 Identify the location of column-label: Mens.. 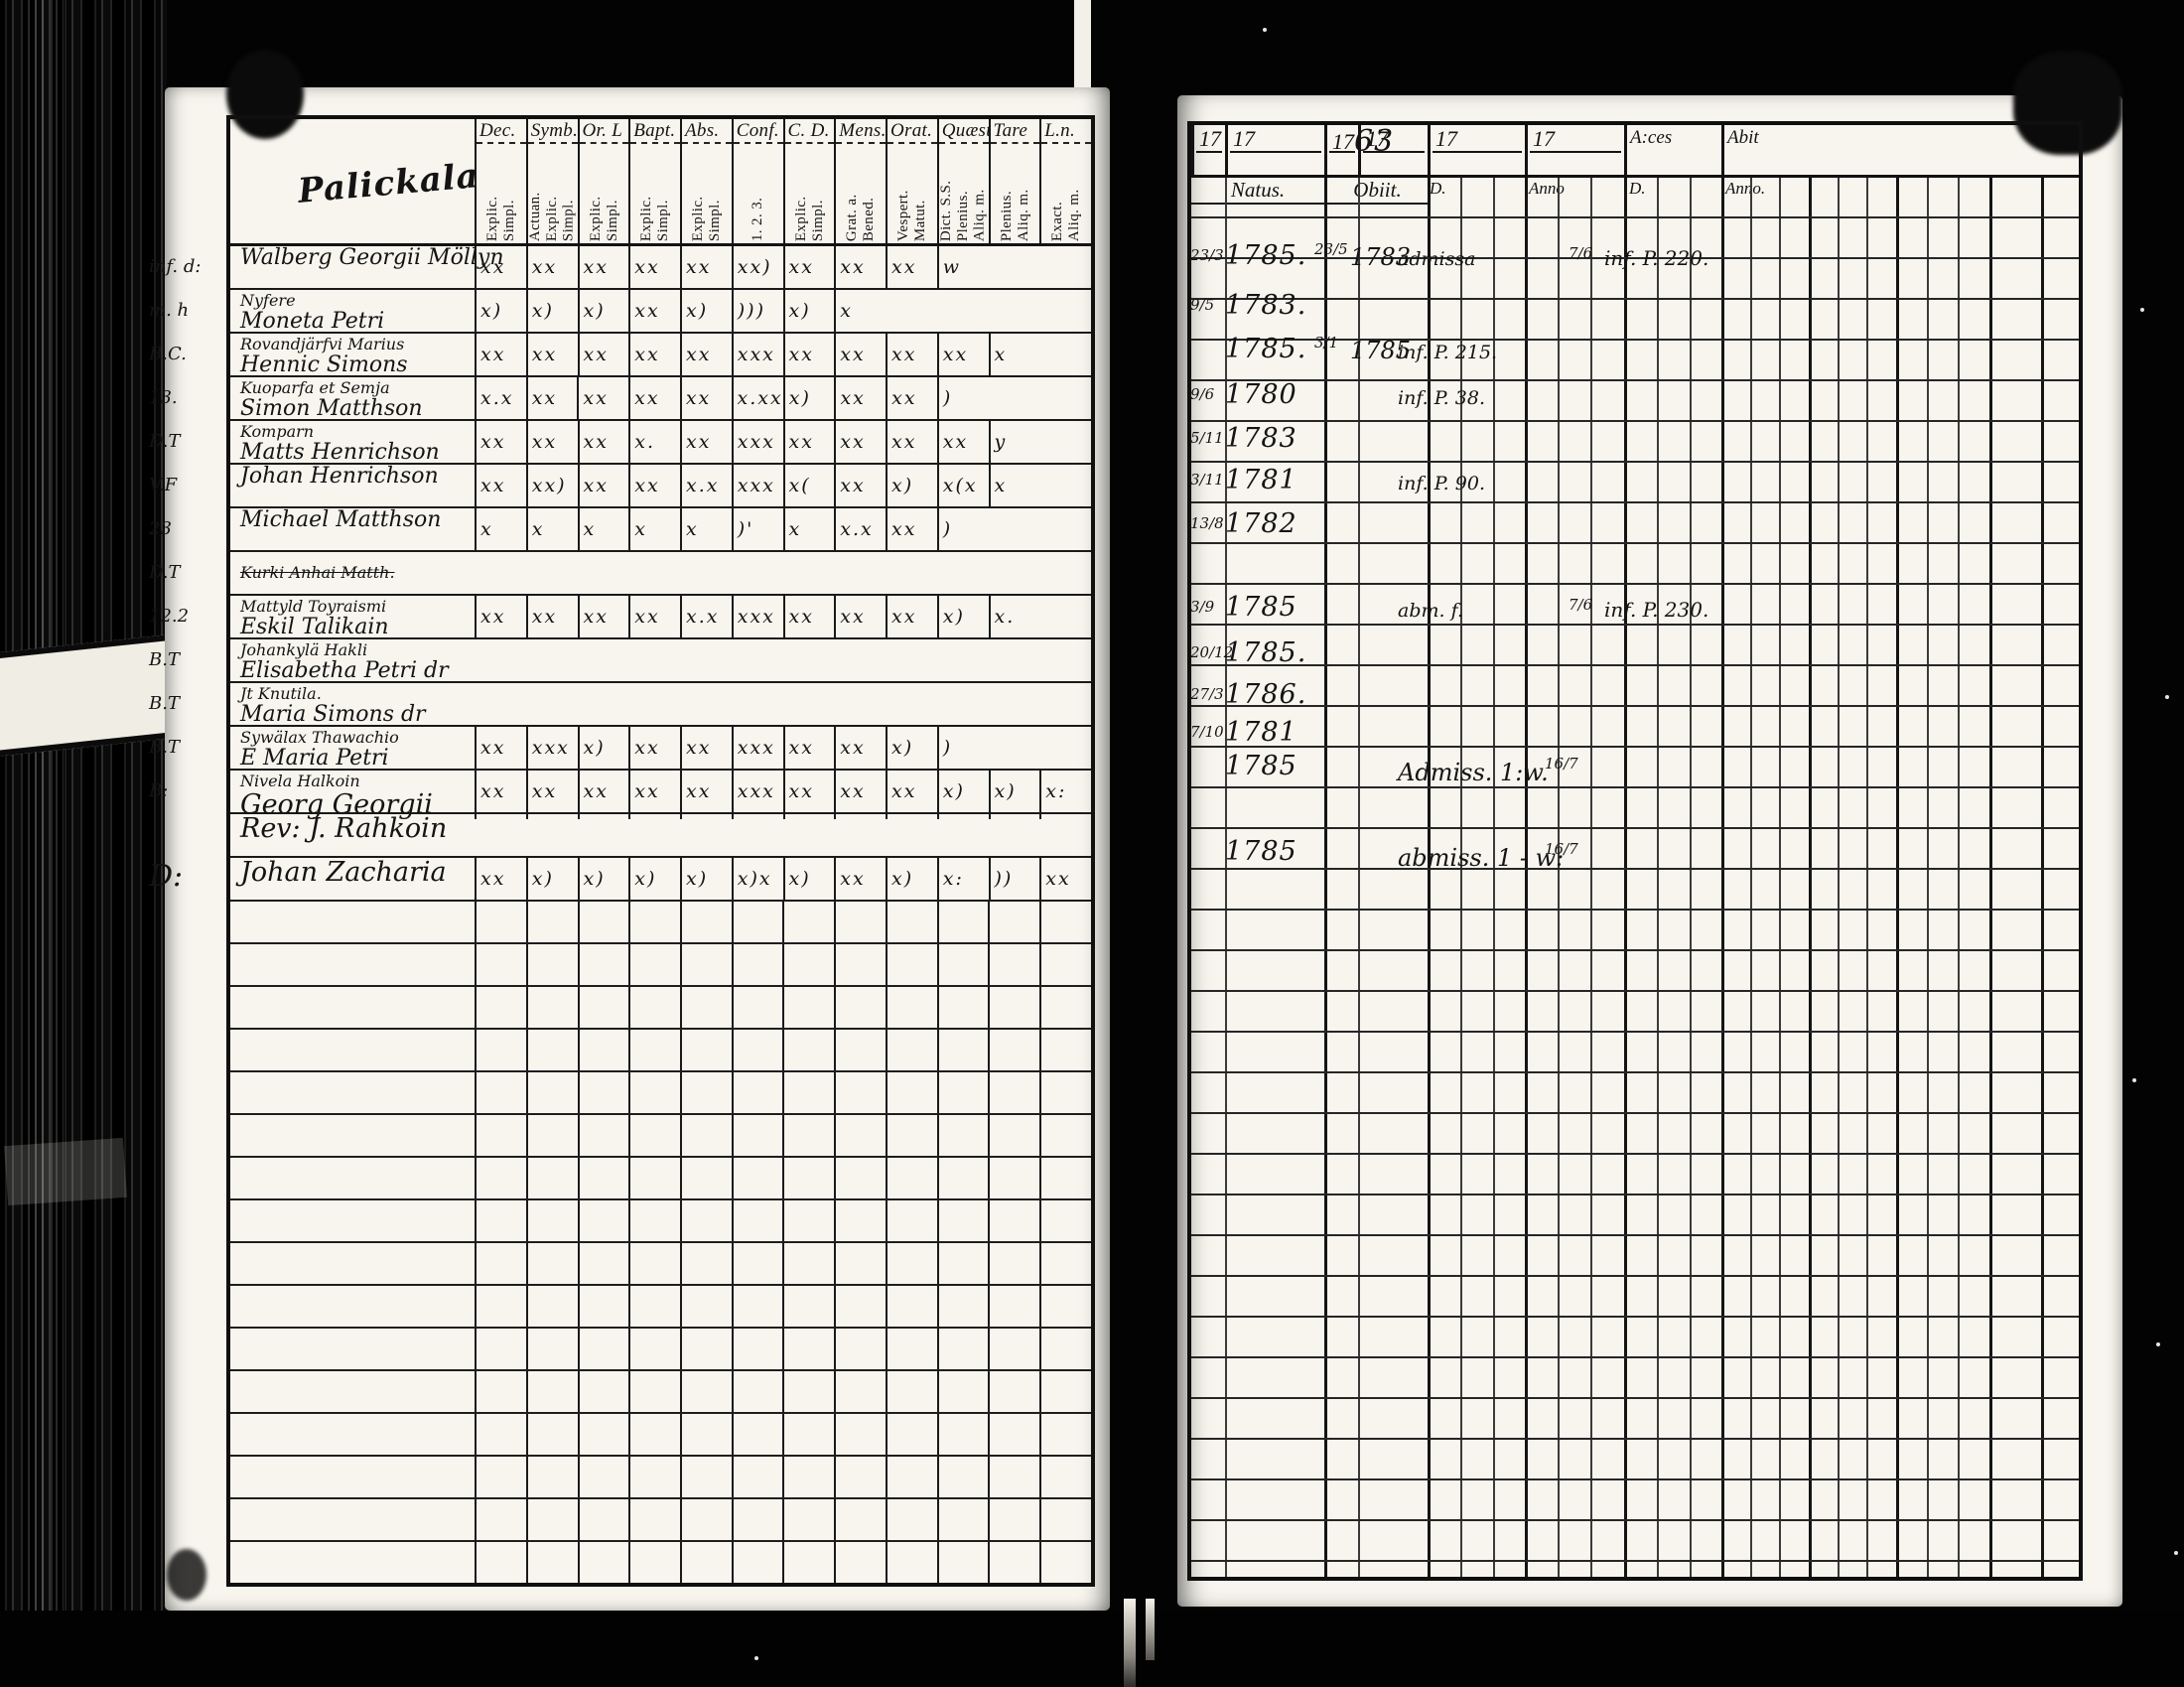
(861, 131).